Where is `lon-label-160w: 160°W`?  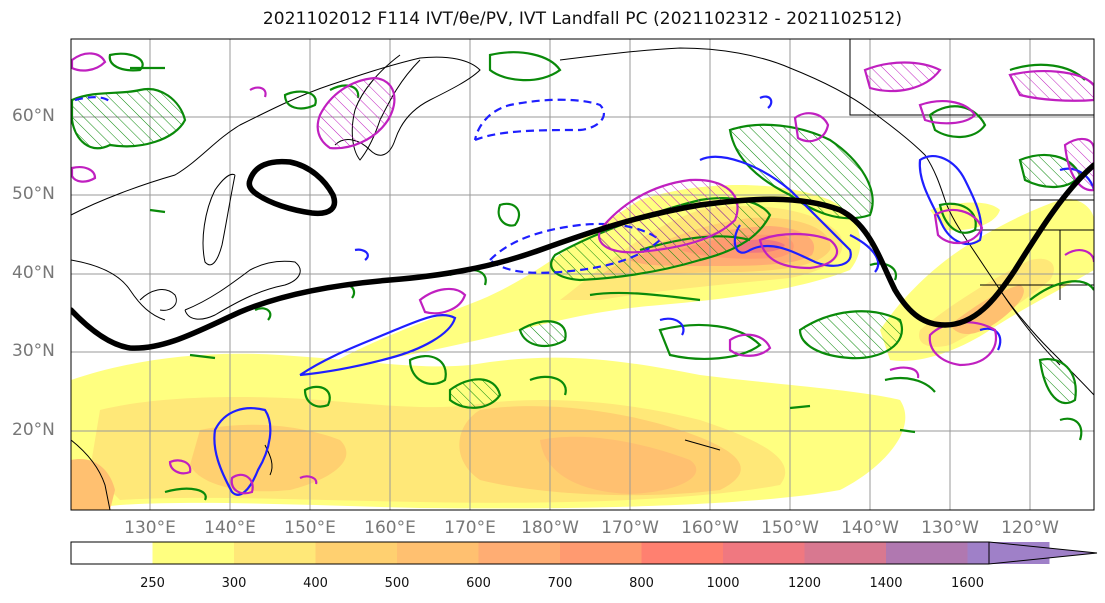
lon-label-160w: 160°W is located at coordinates (710, 528).